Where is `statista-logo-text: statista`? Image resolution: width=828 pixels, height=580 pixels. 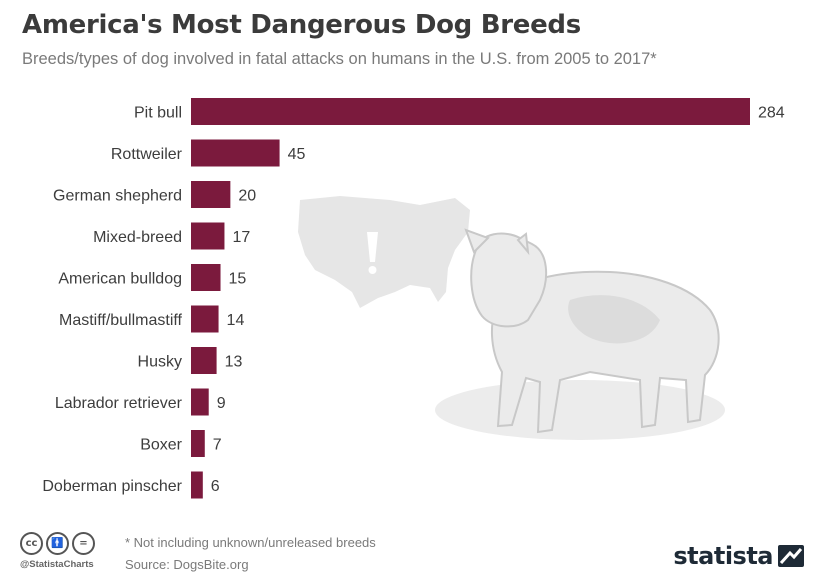 statista-logo-text: statista is located at coordinates (723, 556).